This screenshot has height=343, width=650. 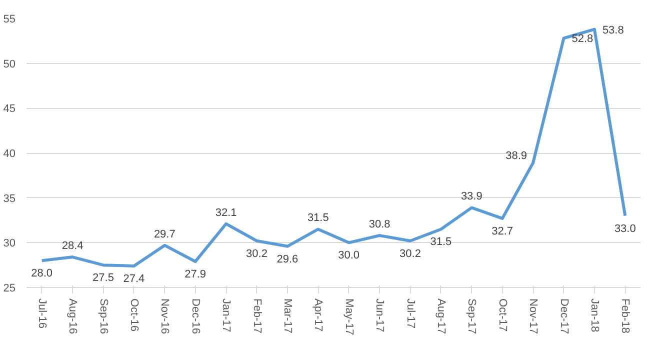 I want to click on y-tick-label: 25, so click(x=9, y=288).